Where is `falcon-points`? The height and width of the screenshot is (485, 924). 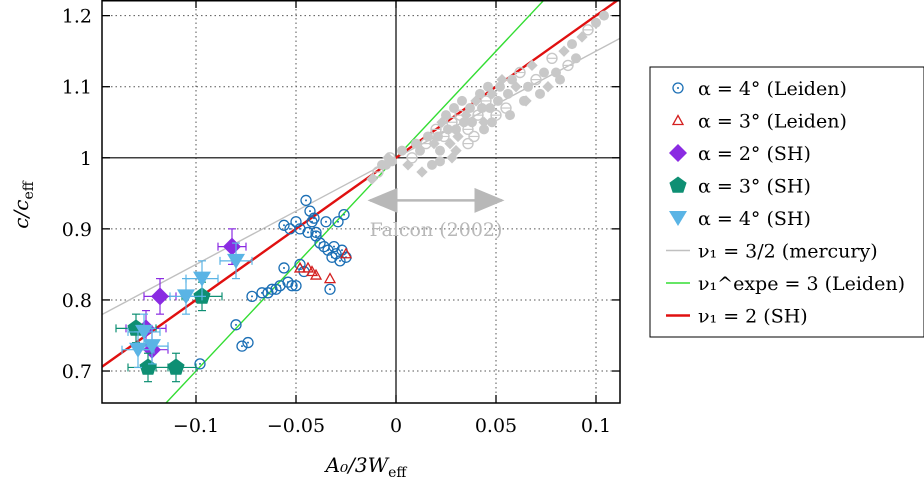 falcon-points is located at coordinates (487, 97).